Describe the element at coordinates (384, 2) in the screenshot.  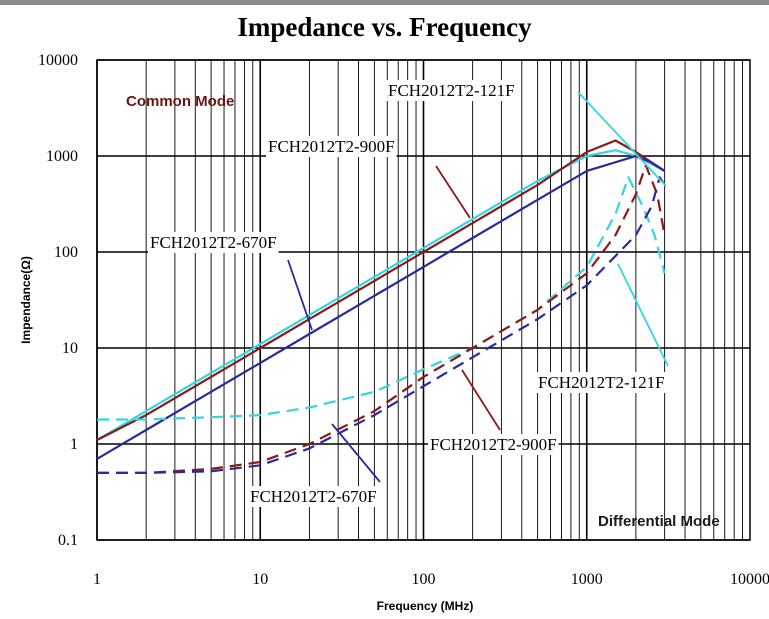
I see `top-border` at that location.